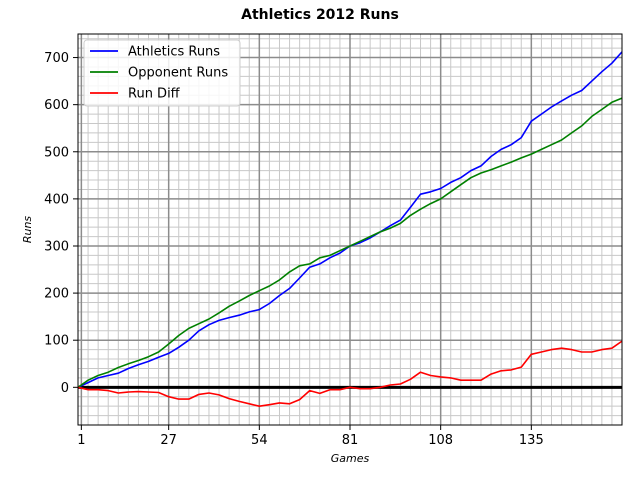  Describe the element at coordinates (178, 73) in the screenshot. I see `legend-label-1: Opponent Runs` at that location.